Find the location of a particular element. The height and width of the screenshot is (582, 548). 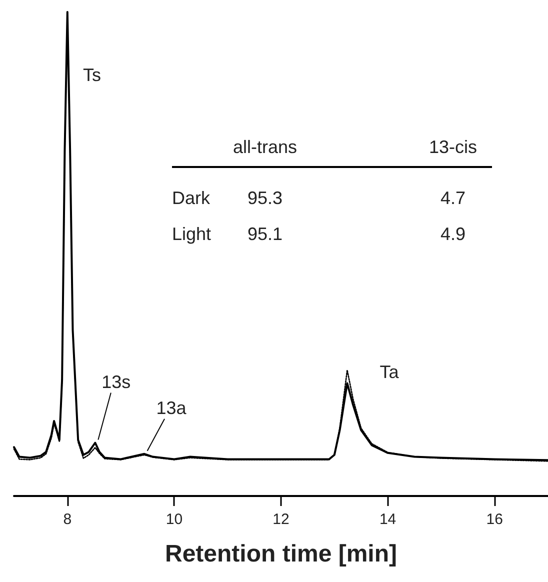

annotation: 4.9 is located at coordinates (453, 234).